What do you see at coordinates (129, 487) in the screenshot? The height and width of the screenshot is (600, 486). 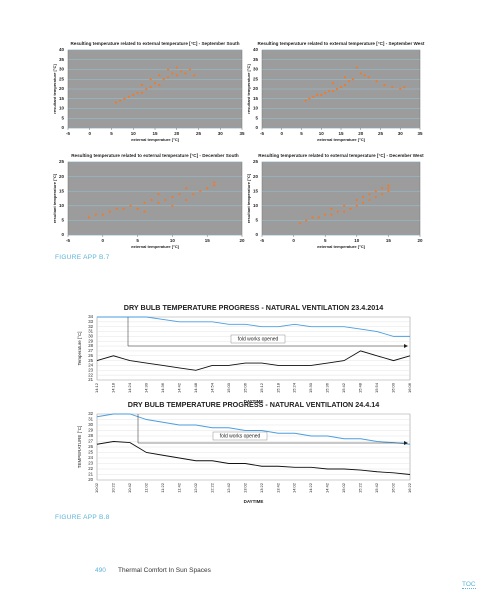 I see `x-tick-label: 10:42` at bounding box center [129, 487].